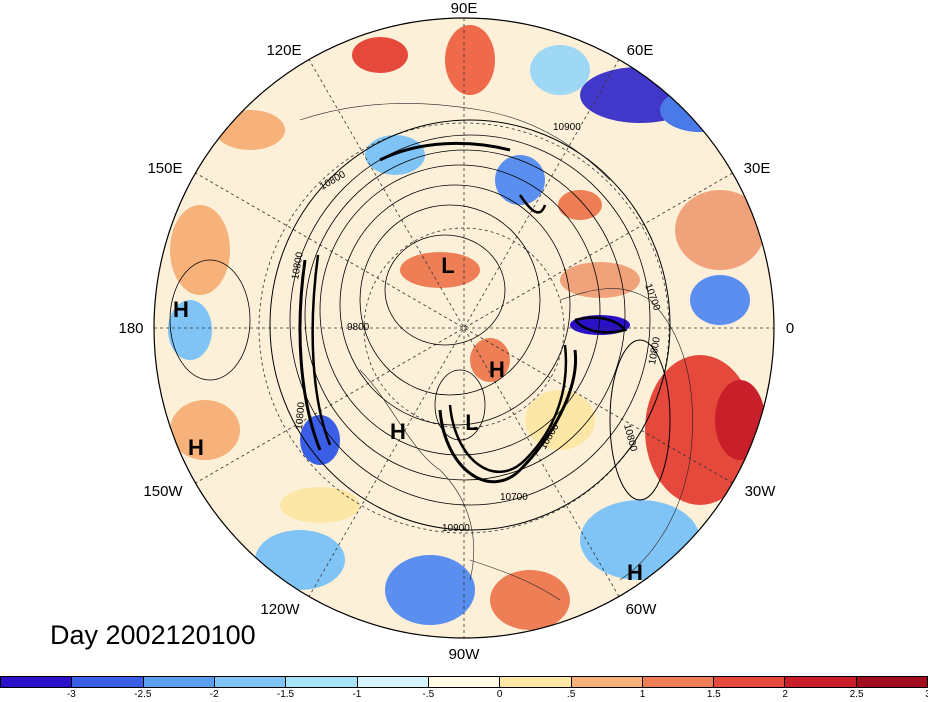 The height and width of the screenshot is (702, 928). I want to click on colorbar-tick-label: -3, so click(71, 694).